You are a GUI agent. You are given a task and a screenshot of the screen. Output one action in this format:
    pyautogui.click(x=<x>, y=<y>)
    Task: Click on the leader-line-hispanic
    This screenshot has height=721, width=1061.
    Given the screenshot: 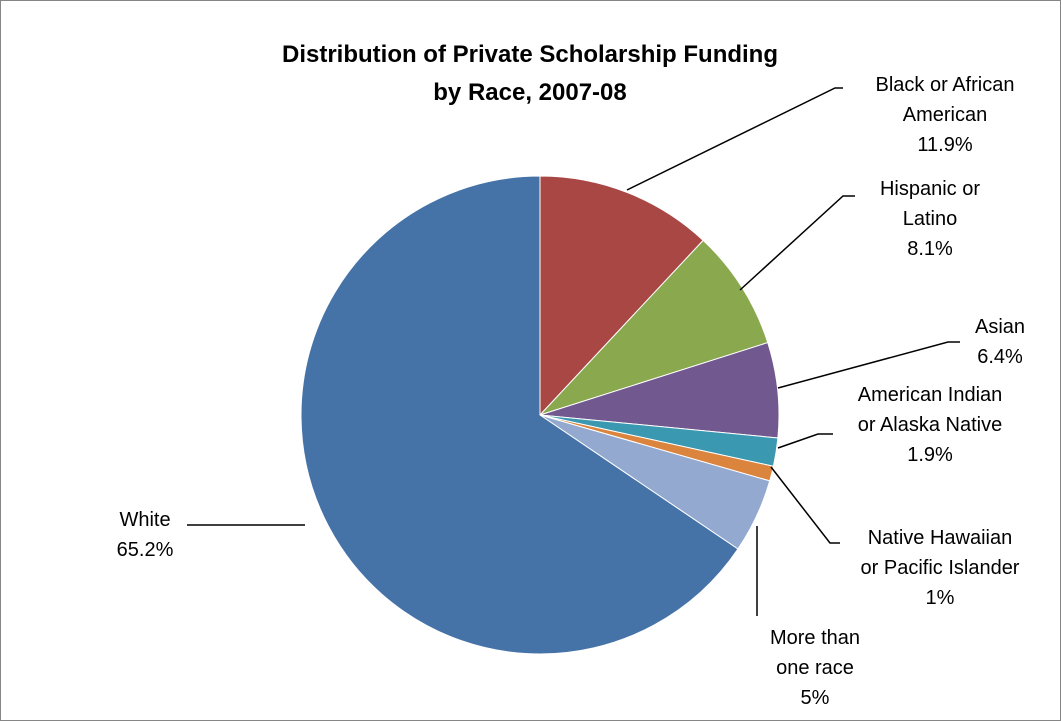 What is the action you would take?
    pyautogui.click(x=797, y=243)
    